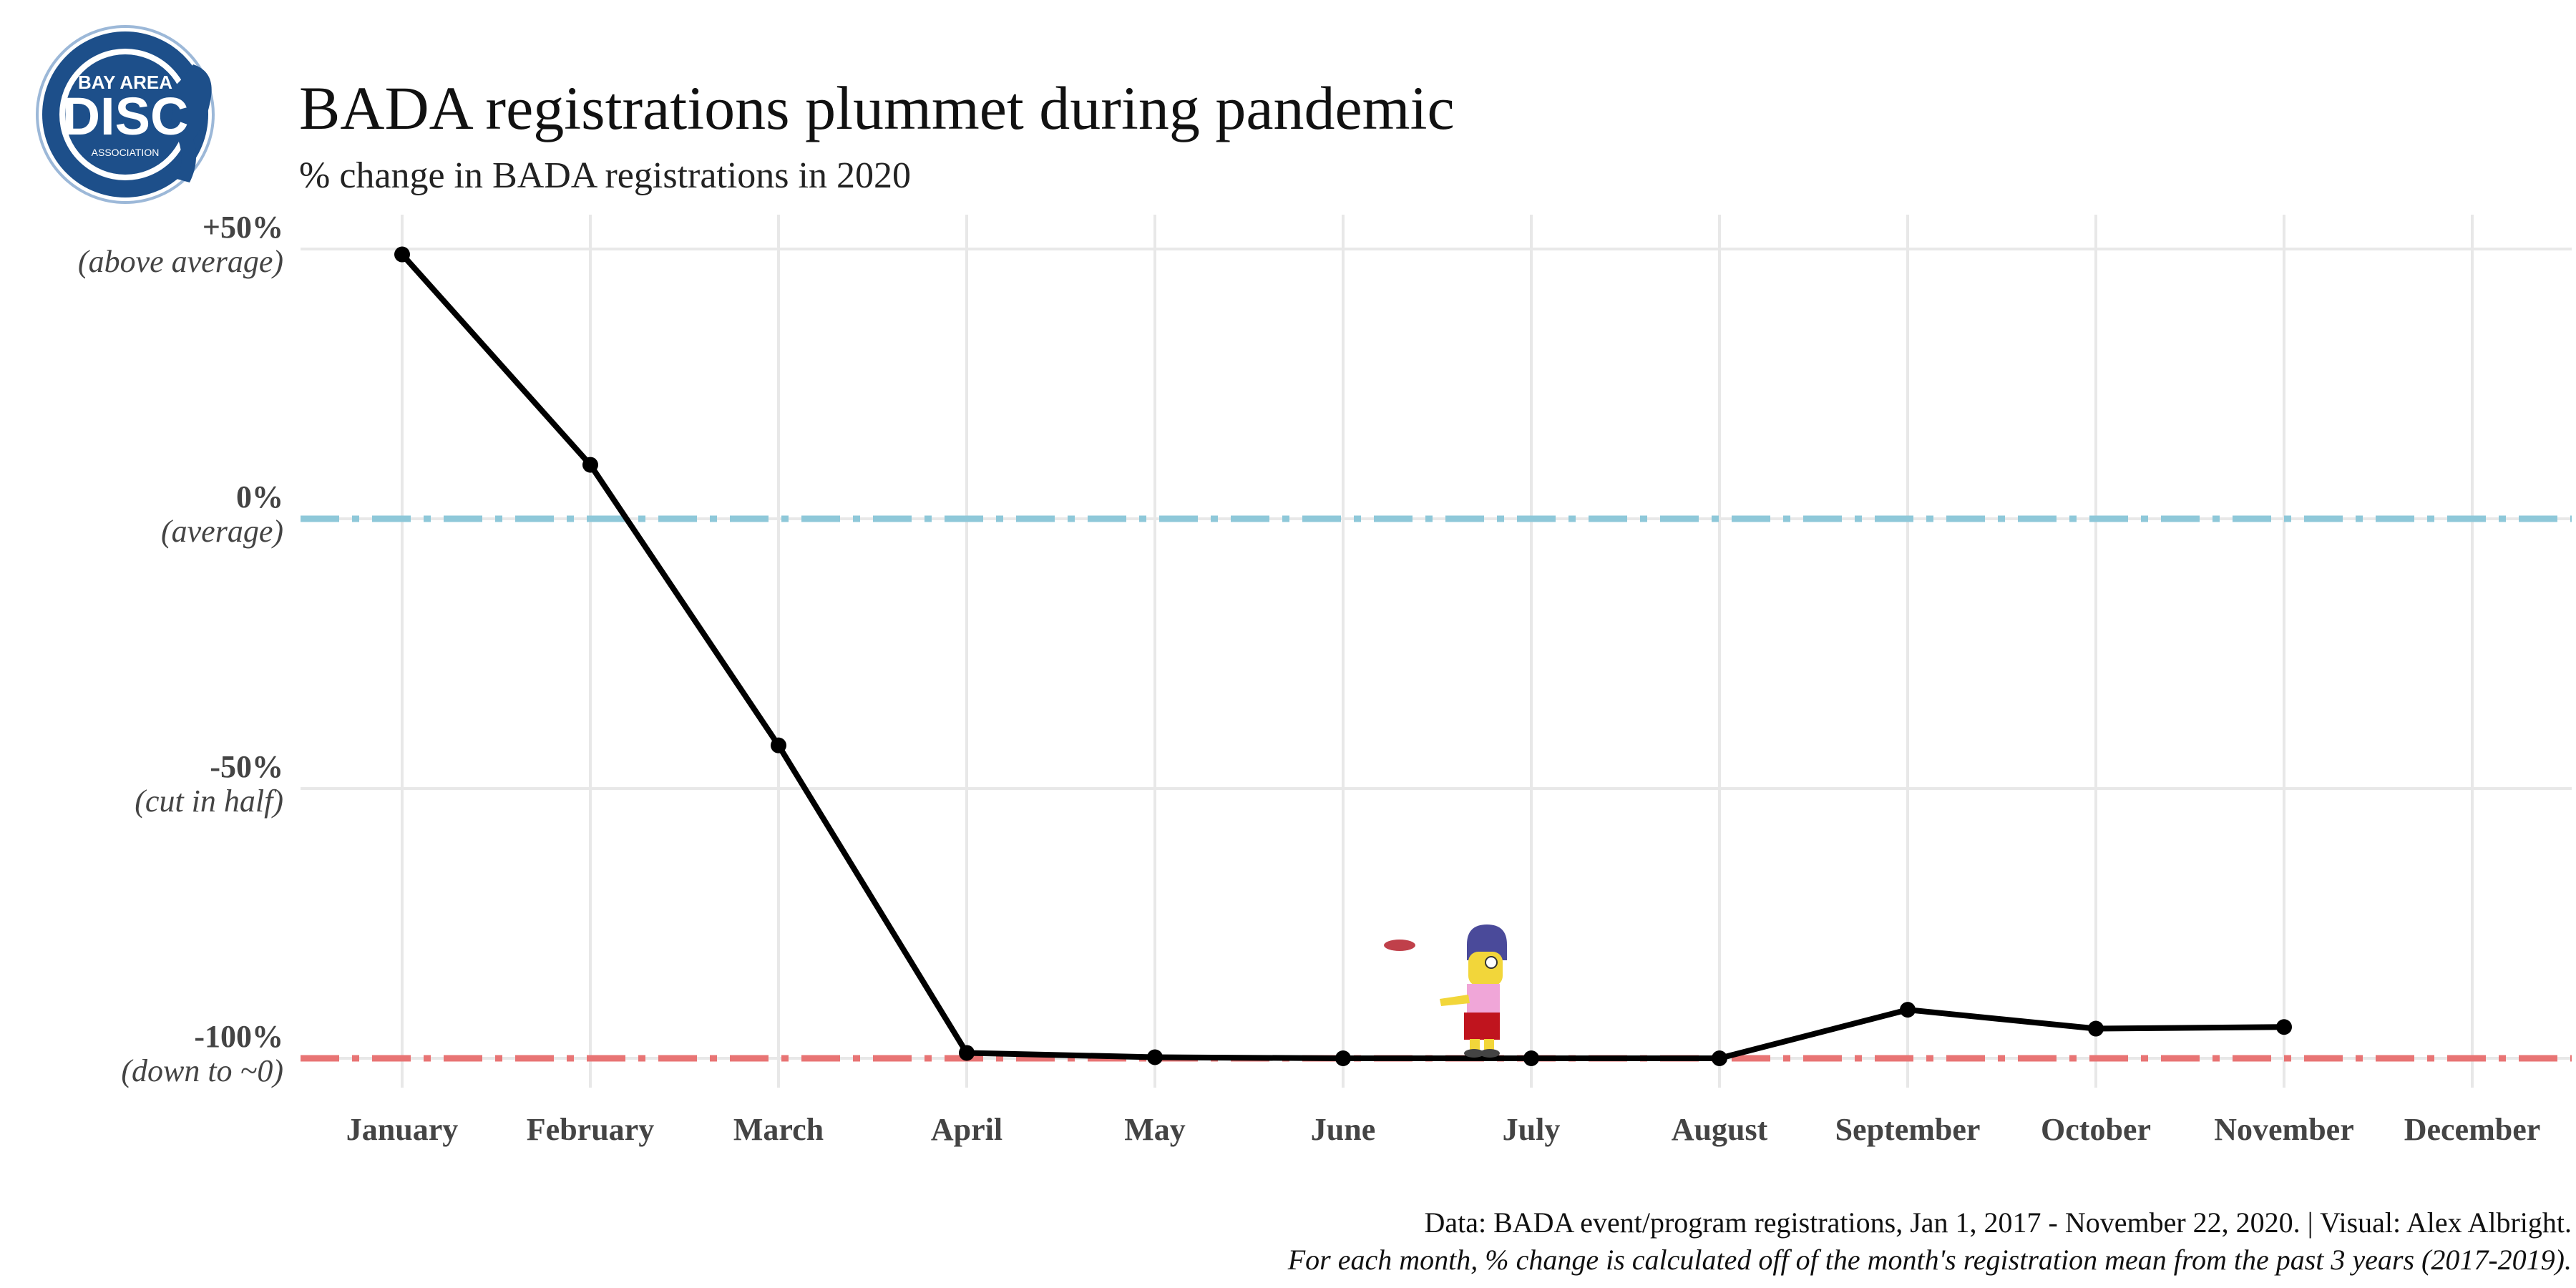  Describe the element at coordinates (605, 175) in the screenshot. I see `chart-subtitle: % change in BADA registrations in 2020` at that location.